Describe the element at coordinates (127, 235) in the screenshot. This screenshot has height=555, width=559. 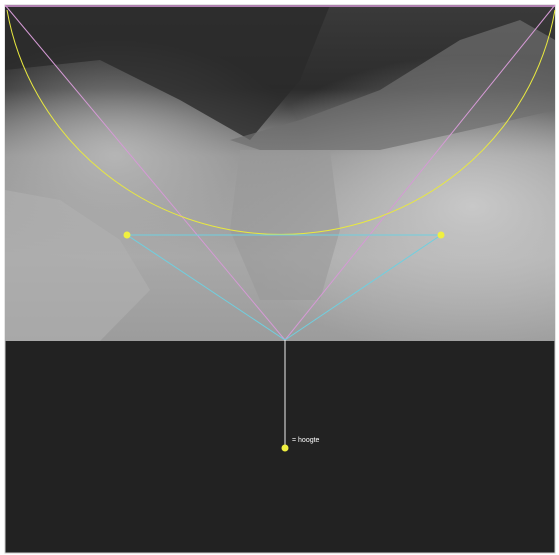
I see `handle-left` at that location.